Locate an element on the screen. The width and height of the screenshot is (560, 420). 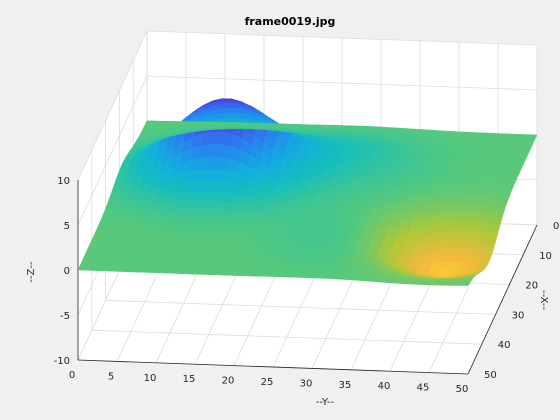
x-tick-label: 10 is located at coordinates (545, 256).